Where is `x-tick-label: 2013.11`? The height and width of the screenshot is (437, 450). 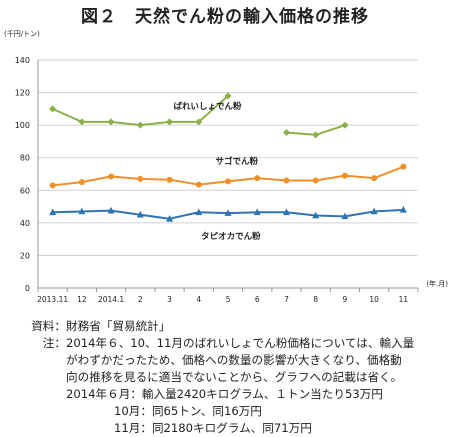 x-tick-label: 2013.11 is located at coordinates (52, 299).